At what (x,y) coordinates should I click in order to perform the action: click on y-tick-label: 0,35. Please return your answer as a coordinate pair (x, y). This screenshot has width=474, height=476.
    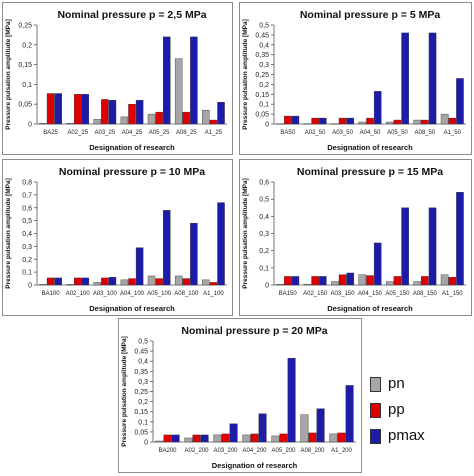
    Looking at the image, I should click on (141, 372).